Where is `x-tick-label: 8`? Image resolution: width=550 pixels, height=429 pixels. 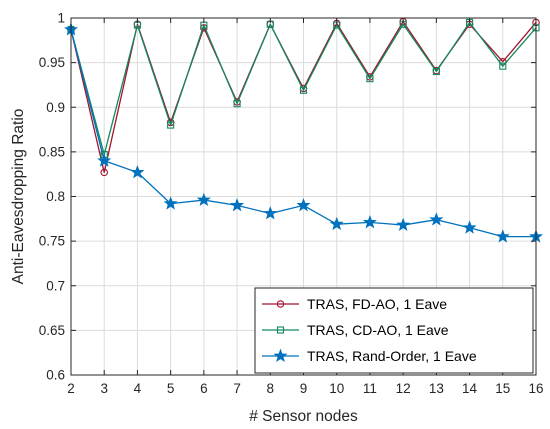 x-tick-label: 8 is located at coordinates (271, 388).